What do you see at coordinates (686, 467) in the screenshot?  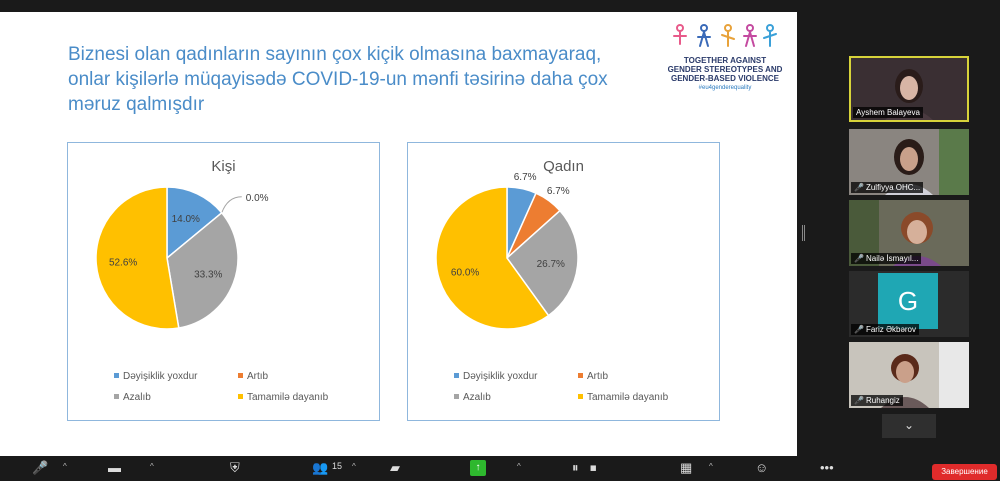 I see `apps-grid-icon: ▦` at bounding box center [686, 467].